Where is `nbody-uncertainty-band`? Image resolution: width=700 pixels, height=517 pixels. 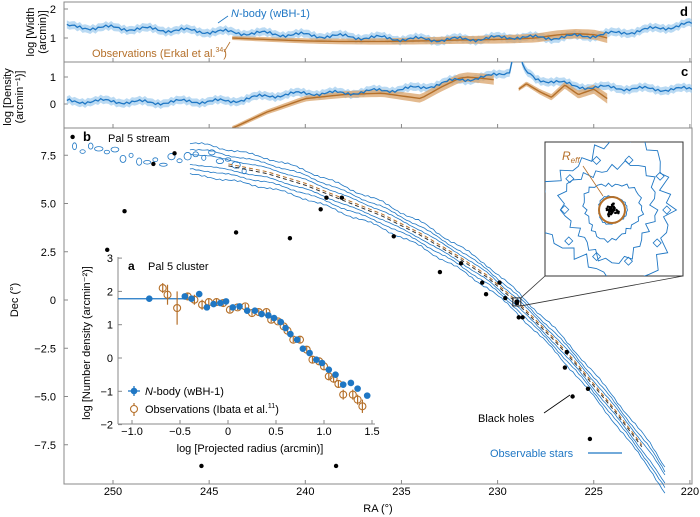
nbody-uncertainty-band is located at coordinates (379, 85).